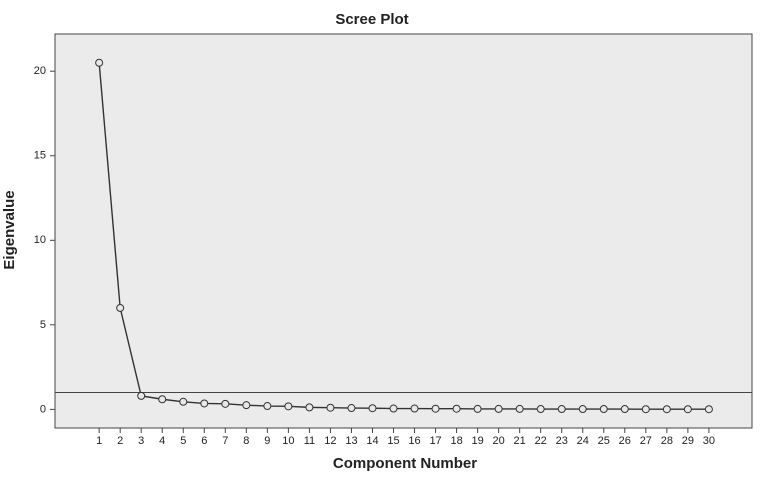 The height and width of the screenshot is (485, 763). I want to click on x-tick-label: 19, so click(477, 441).